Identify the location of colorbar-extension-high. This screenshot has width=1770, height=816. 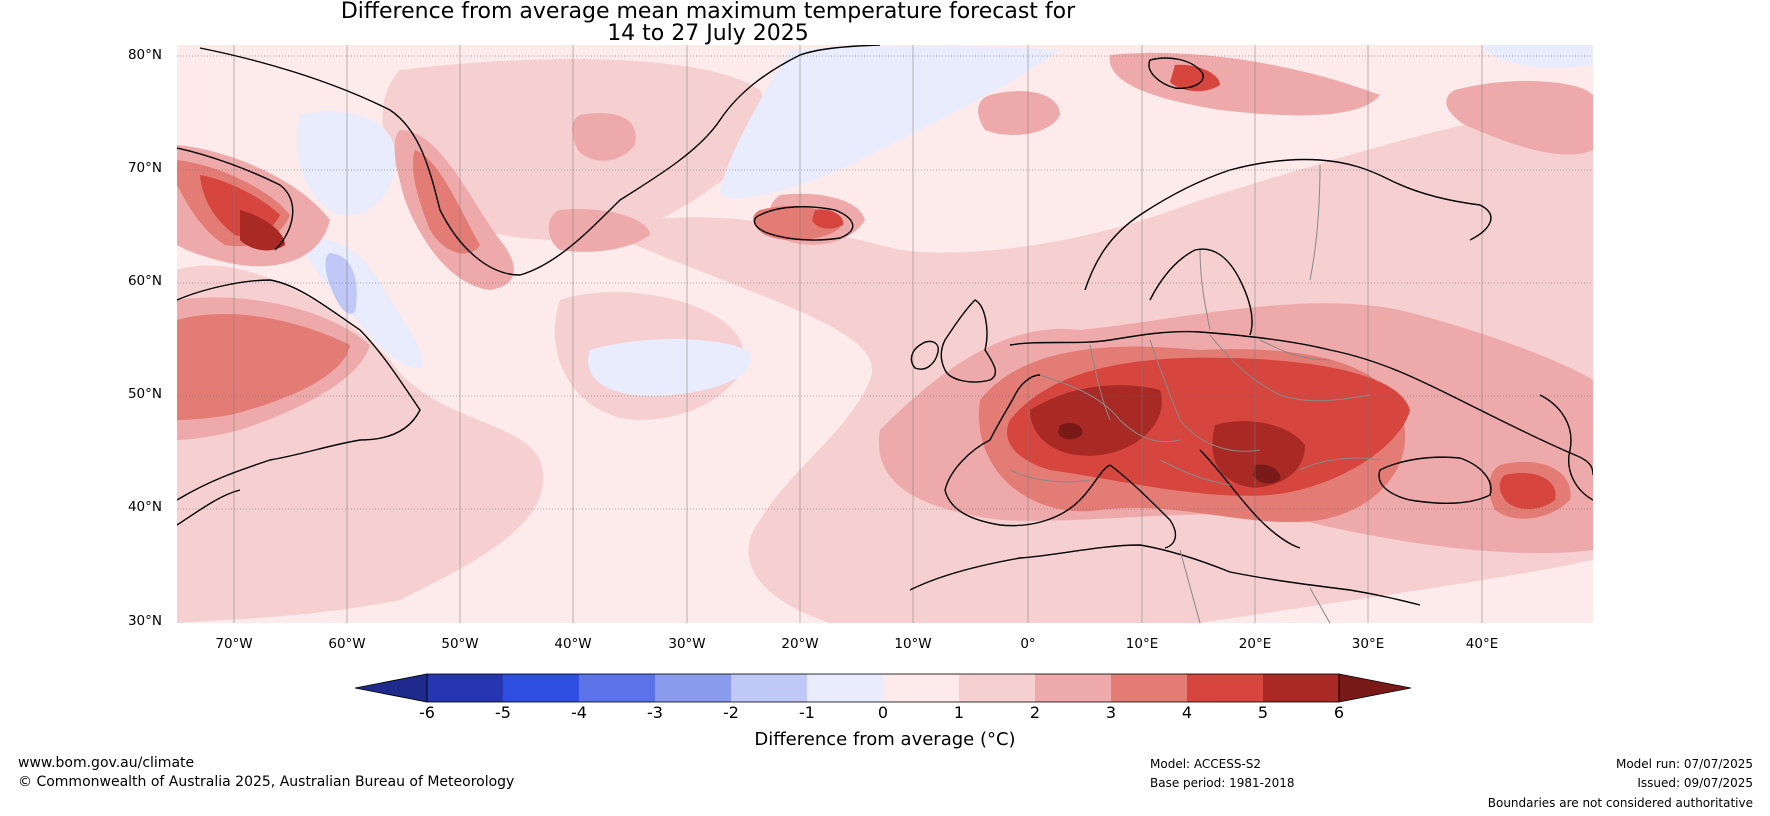
(1375, 688).